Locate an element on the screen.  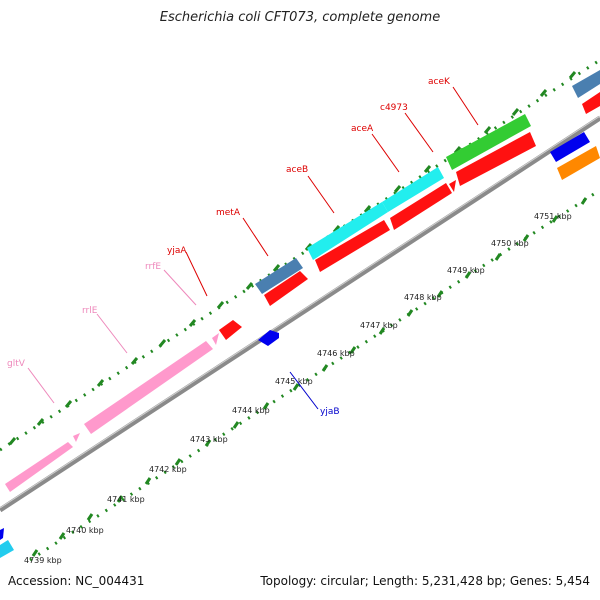
accession-label: Accession: NC_004431 is located at coordinates (76, 581).